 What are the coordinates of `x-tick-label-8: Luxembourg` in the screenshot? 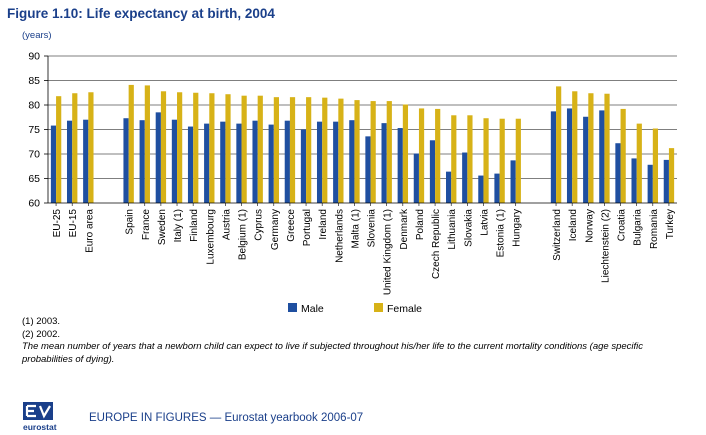 It's located at (210, 237).